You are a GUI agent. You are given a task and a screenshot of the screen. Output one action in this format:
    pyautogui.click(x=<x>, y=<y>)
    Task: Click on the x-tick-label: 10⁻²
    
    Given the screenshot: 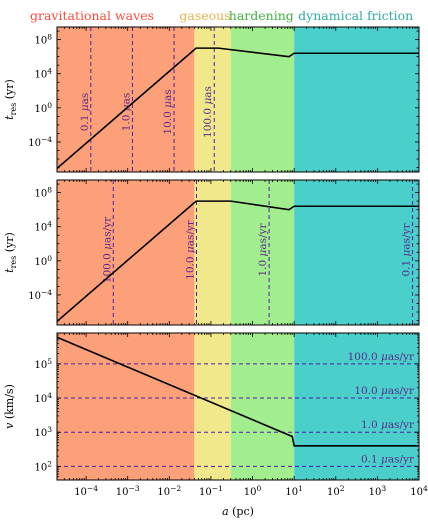 What is the action you would take?
    pyautogui.click(x=169, y=491)
    